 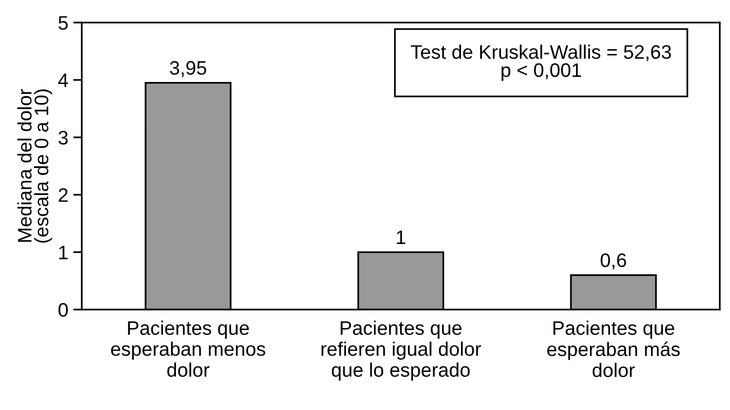 I want to click on y-tick-label: 3, so click(x=63, y=137).